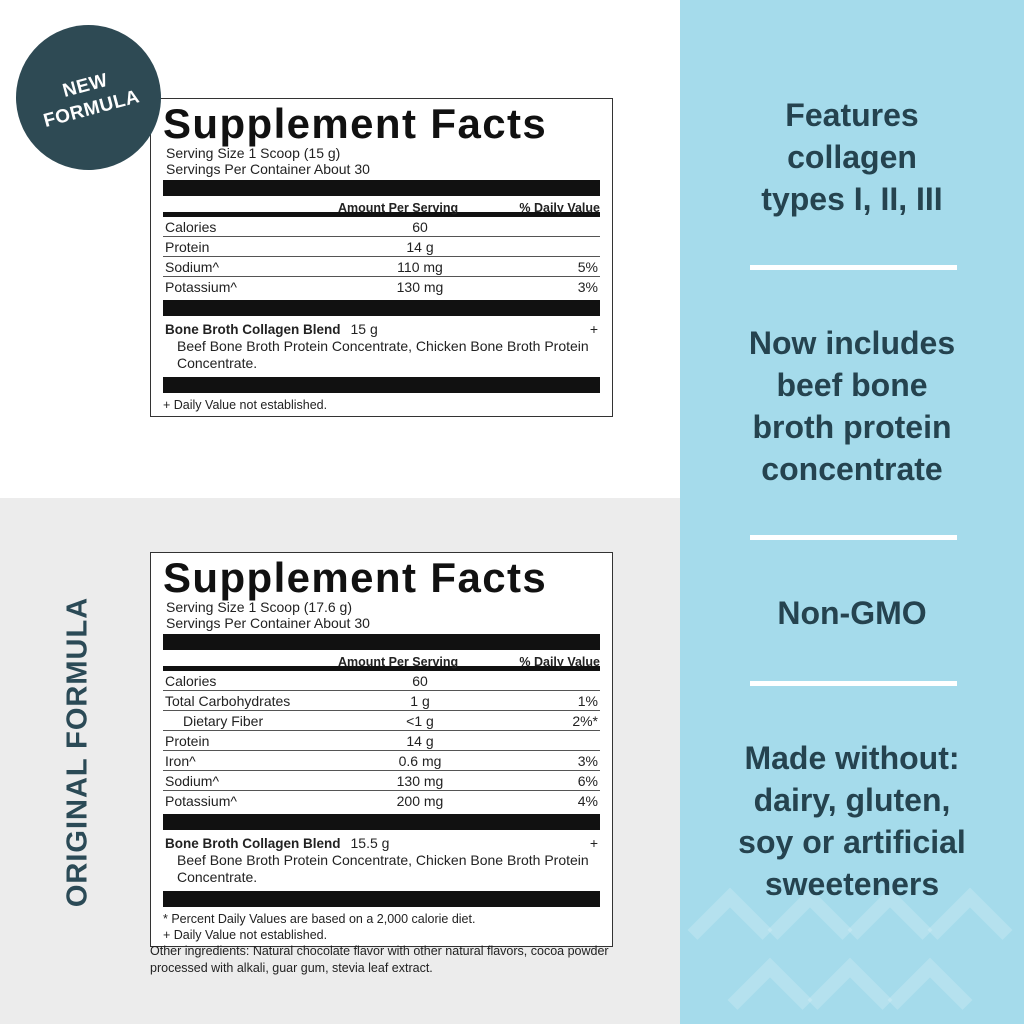 The width and height of the screenshot is (1024, 1024). What do you see at coordinates (381, 267) in the screenshot?
I see `nutrient-row: Sodium^ 110 mg 5%` at bounding box center [381, 267].